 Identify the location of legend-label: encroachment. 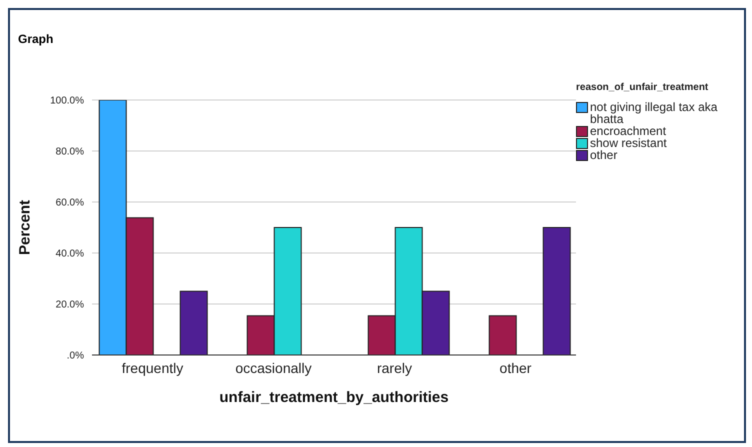
(629, 131).